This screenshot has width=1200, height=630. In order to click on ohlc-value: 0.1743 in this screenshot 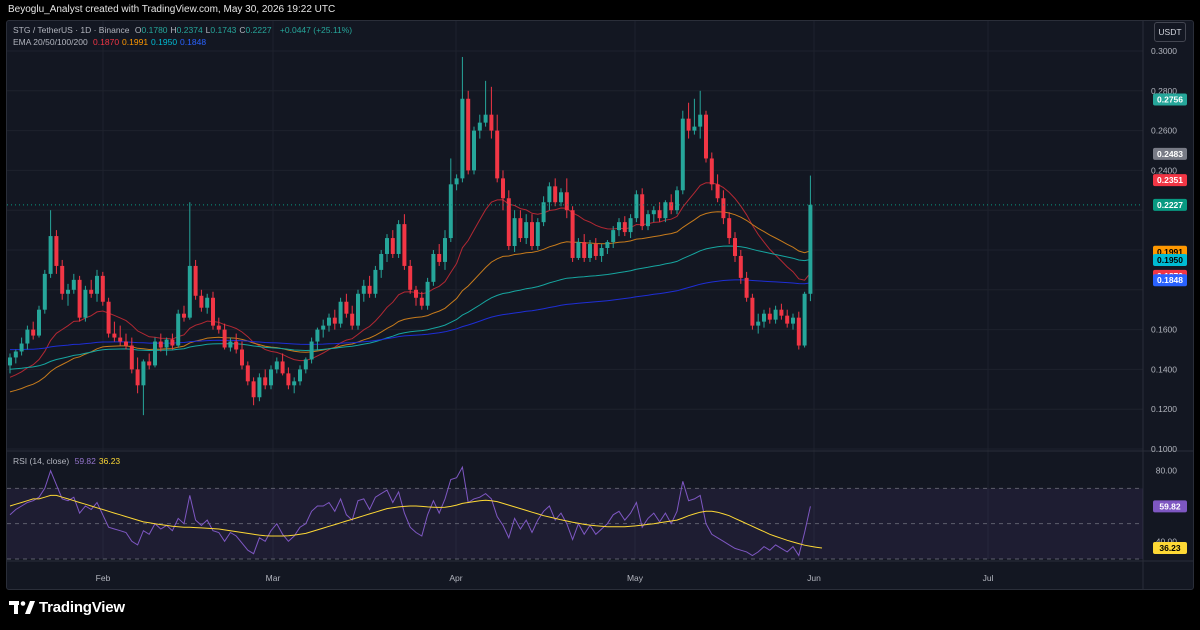, I will do `click(223, 30)`.